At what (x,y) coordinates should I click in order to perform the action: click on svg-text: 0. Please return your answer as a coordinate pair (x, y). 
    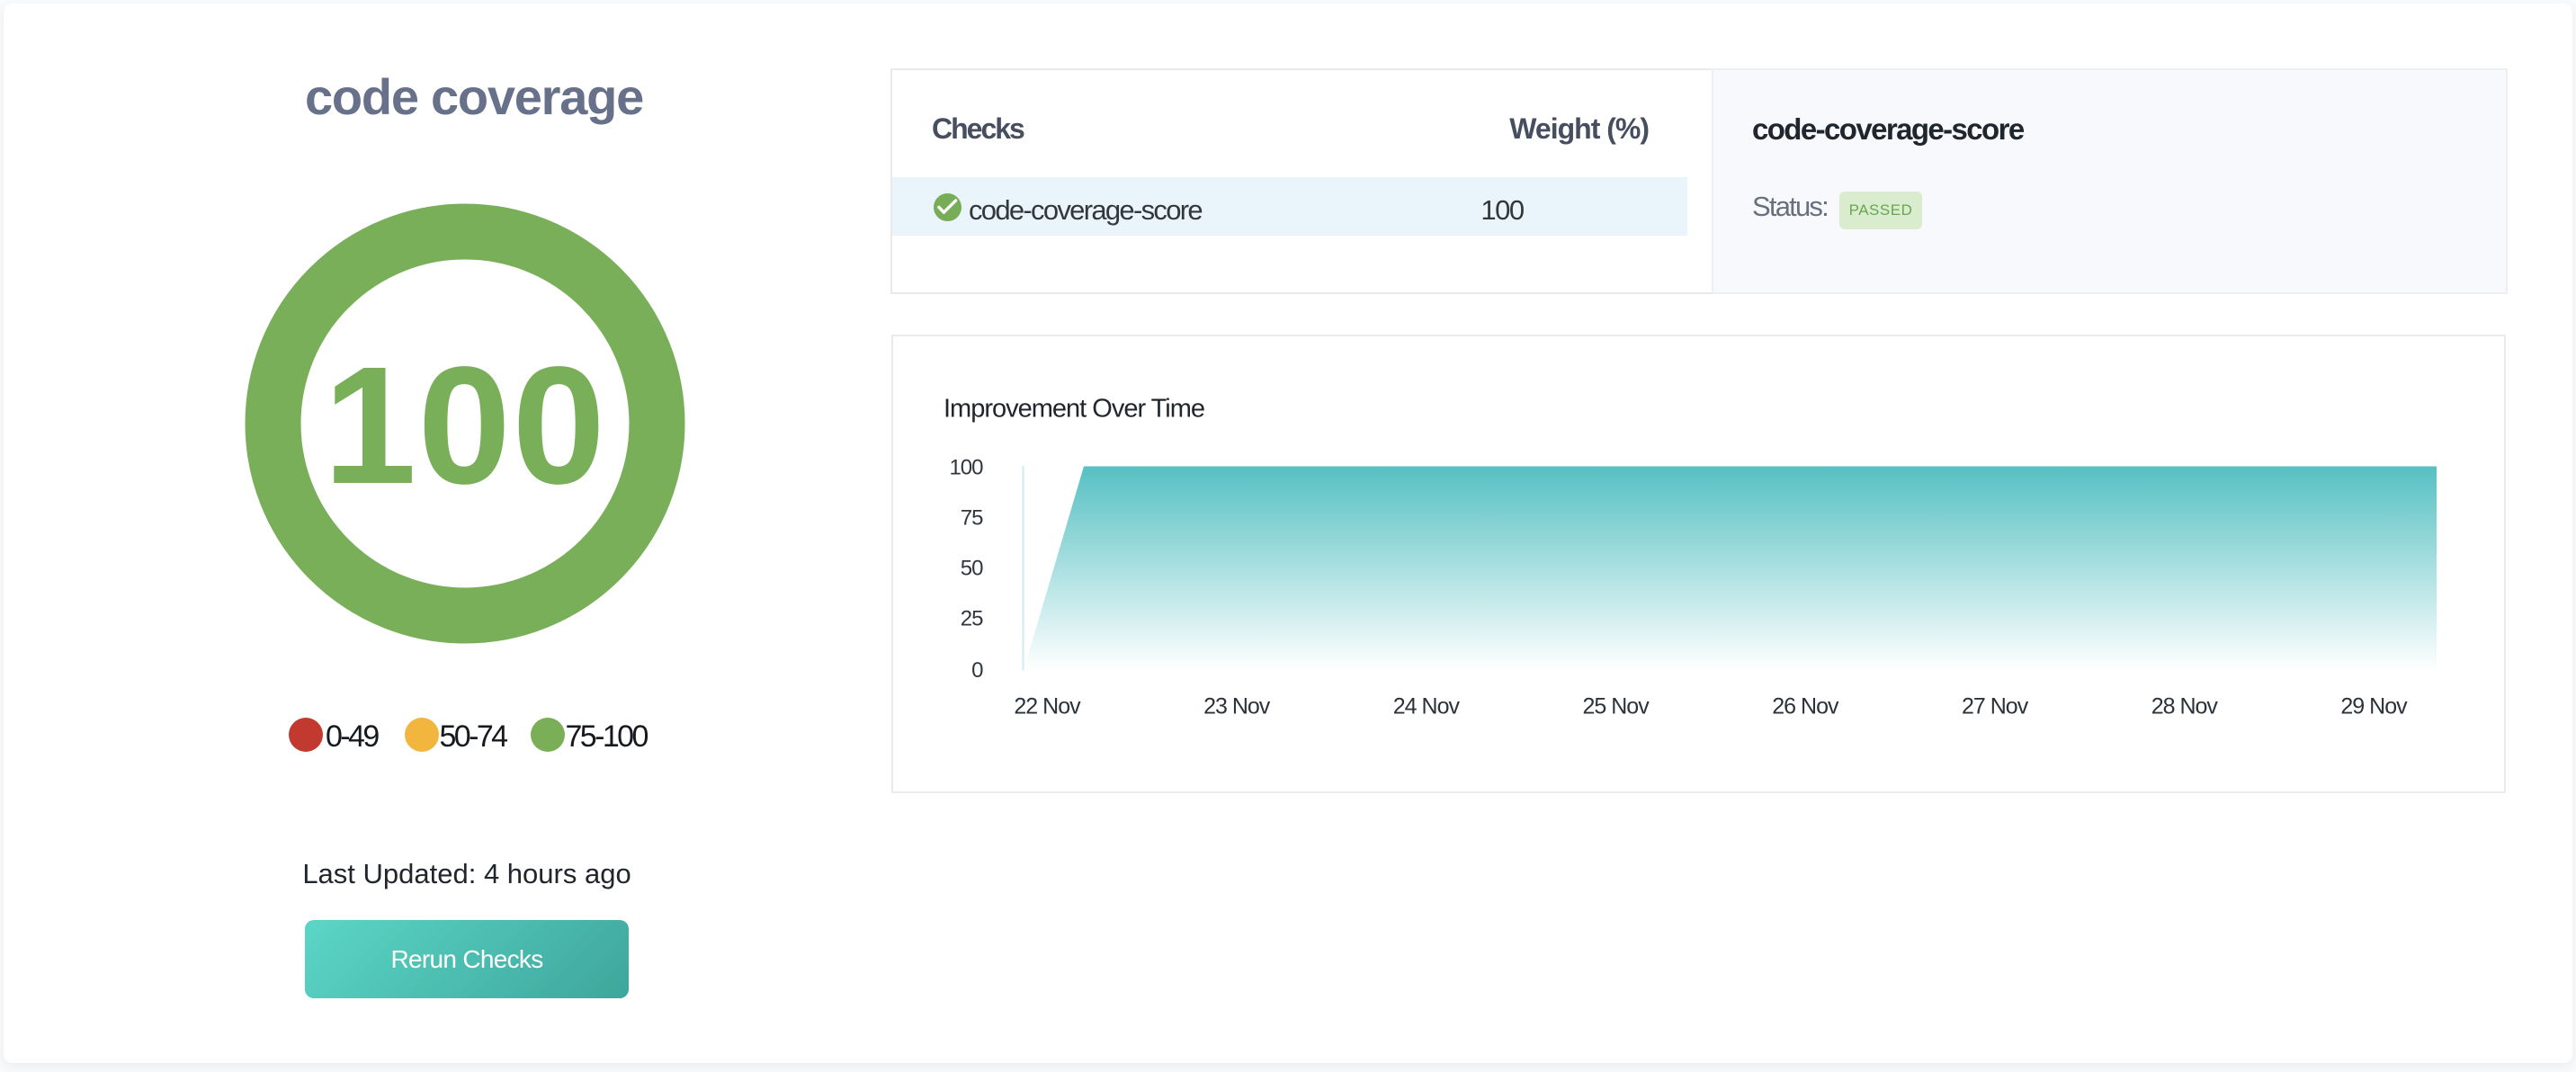
    Looking at the image, I should click on (977, 671).